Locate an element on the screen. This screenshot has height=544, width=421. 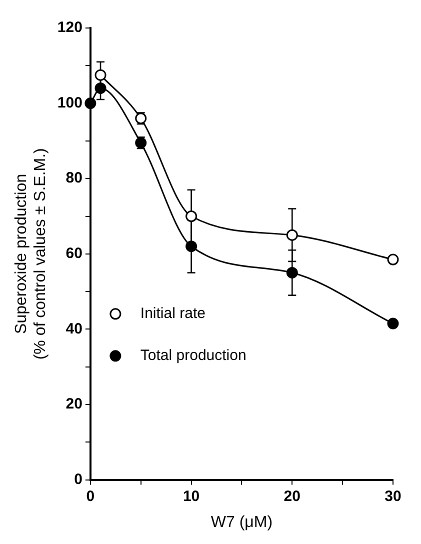
x-tick-label: 10 is located at coordinates (191, 496).